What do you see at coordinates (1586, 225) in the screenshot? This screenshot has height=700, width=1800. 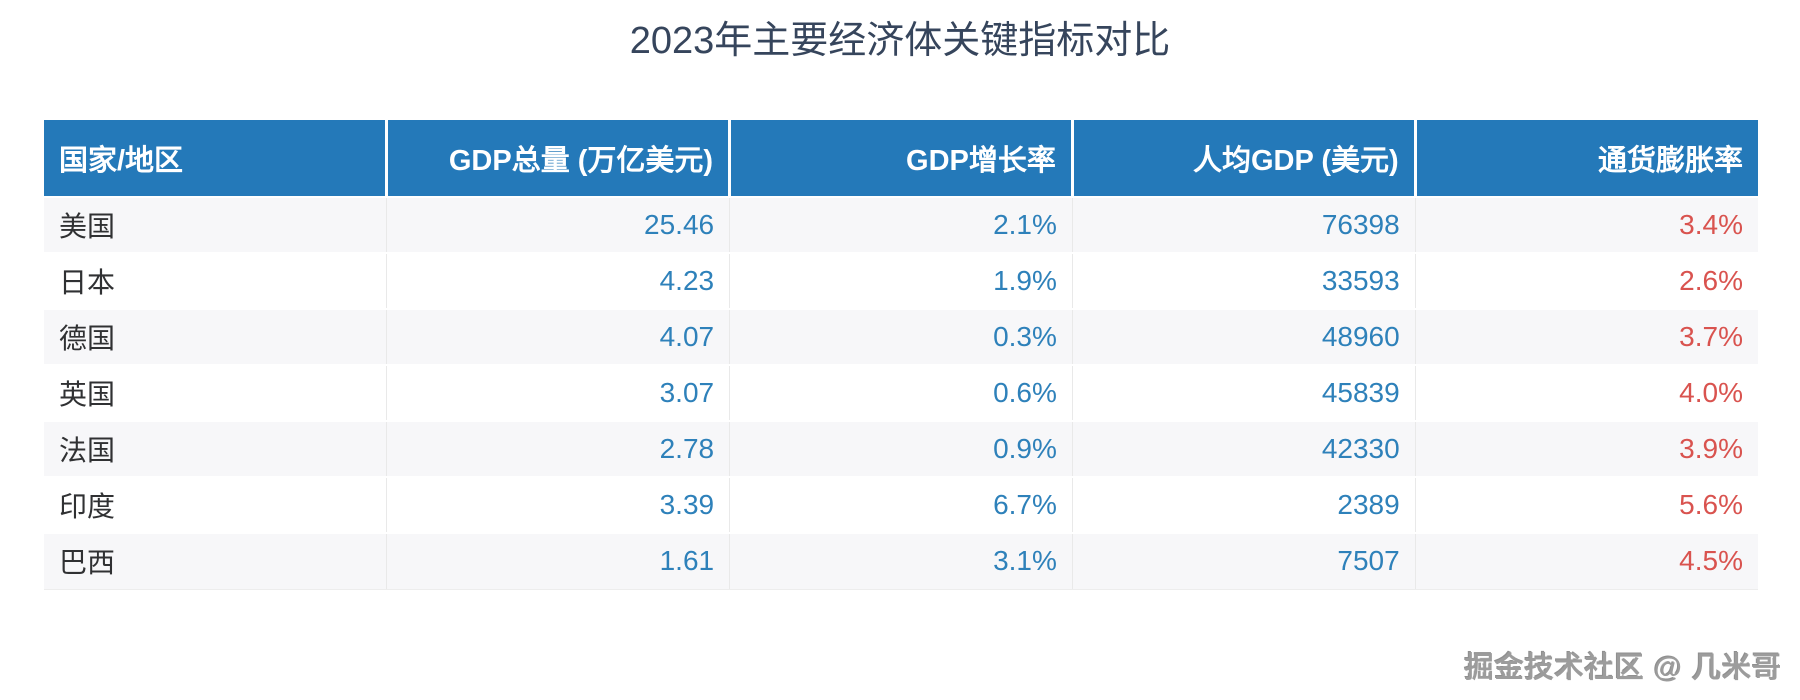 I see `inflation-cell: 3.4%` at bounding box center [1586, 225].